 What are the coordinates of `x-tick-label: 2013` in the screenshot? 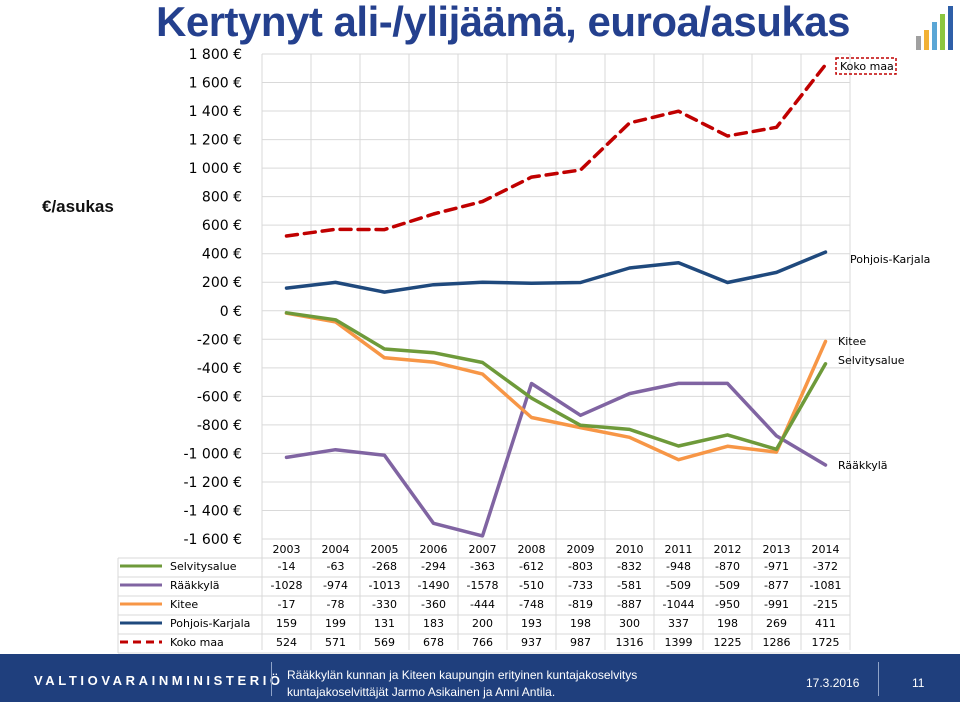 It's located at (777, 549).